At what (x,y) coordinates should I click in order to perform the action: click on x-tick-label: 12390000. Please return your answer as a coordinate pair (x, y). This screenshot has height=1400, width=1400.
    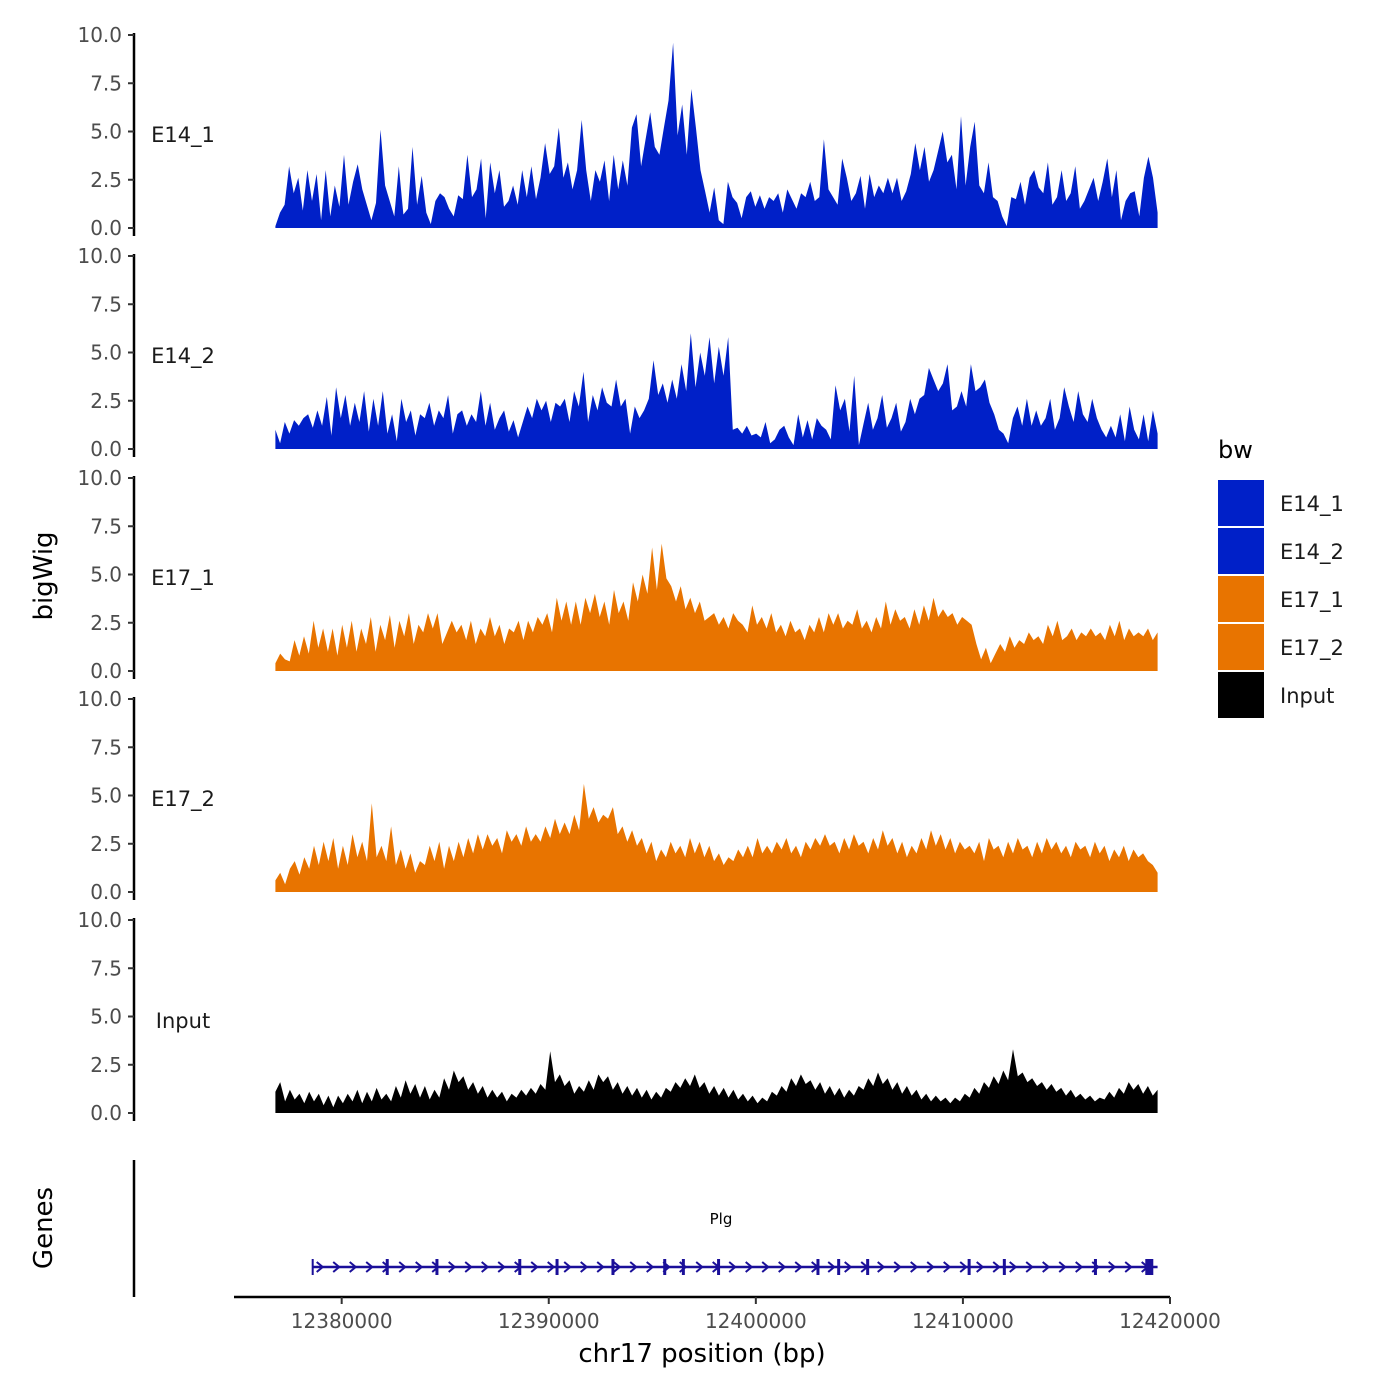
    Looking at the image, I should click on (549, 1321).